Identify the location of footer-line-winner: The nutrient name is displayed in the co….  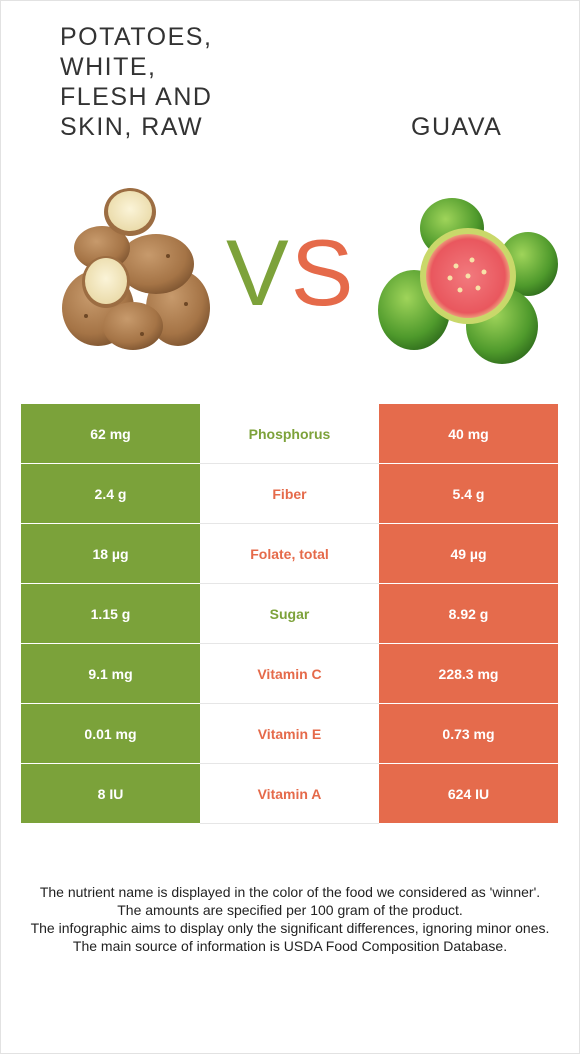
(290, 892).